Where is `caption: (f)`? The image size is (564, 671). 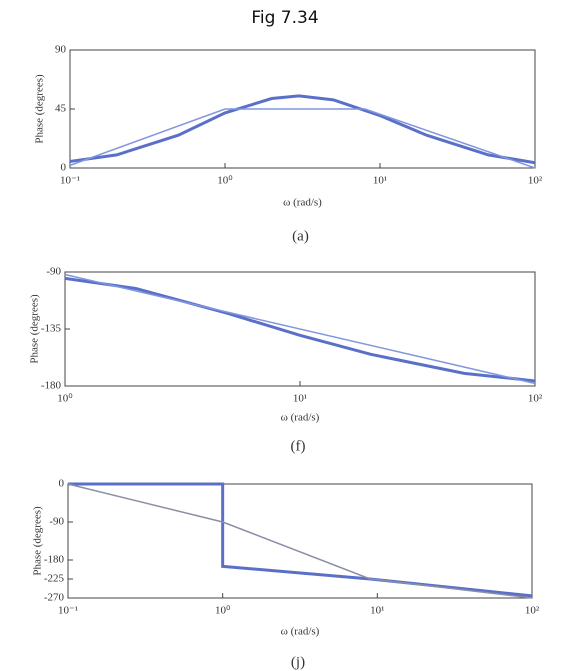 caption: (f) is located at coordinates (298, 446).